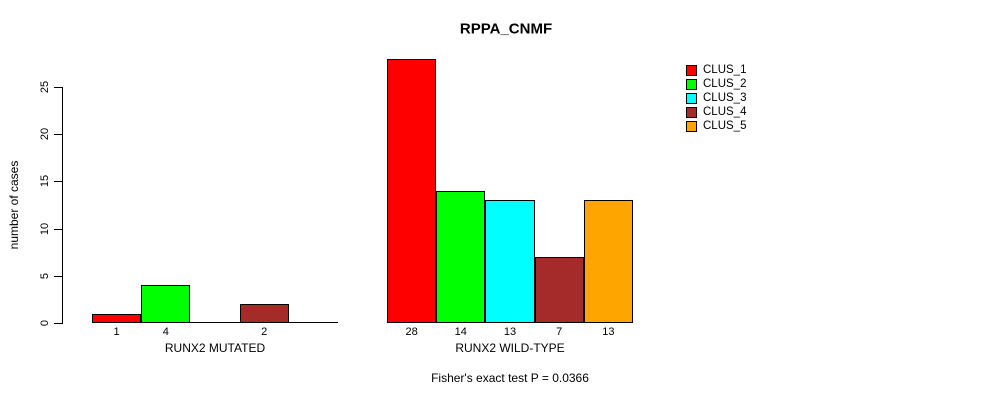 The image size is (990, 400). I want to click on legend-item: CLUS_5, so click(716, 126).